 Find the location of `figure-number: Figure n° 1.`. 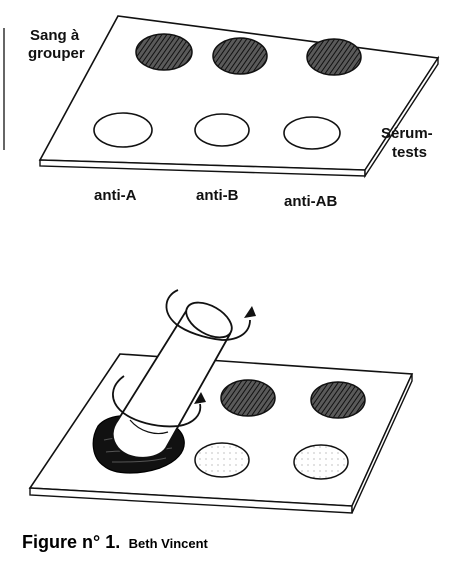

figure-number: Figure n° 1. is located at coordinates (71, 542).